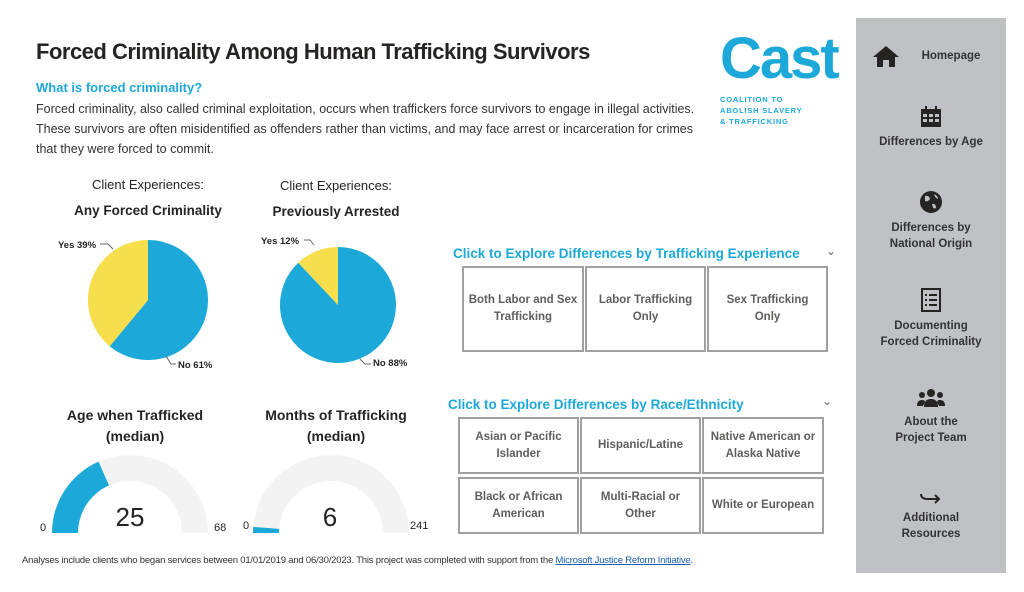 Image resolution: width=1024 pixels, height=592 pixels. I want to click on gauge2-subtitle: (median), so click(336, 436).